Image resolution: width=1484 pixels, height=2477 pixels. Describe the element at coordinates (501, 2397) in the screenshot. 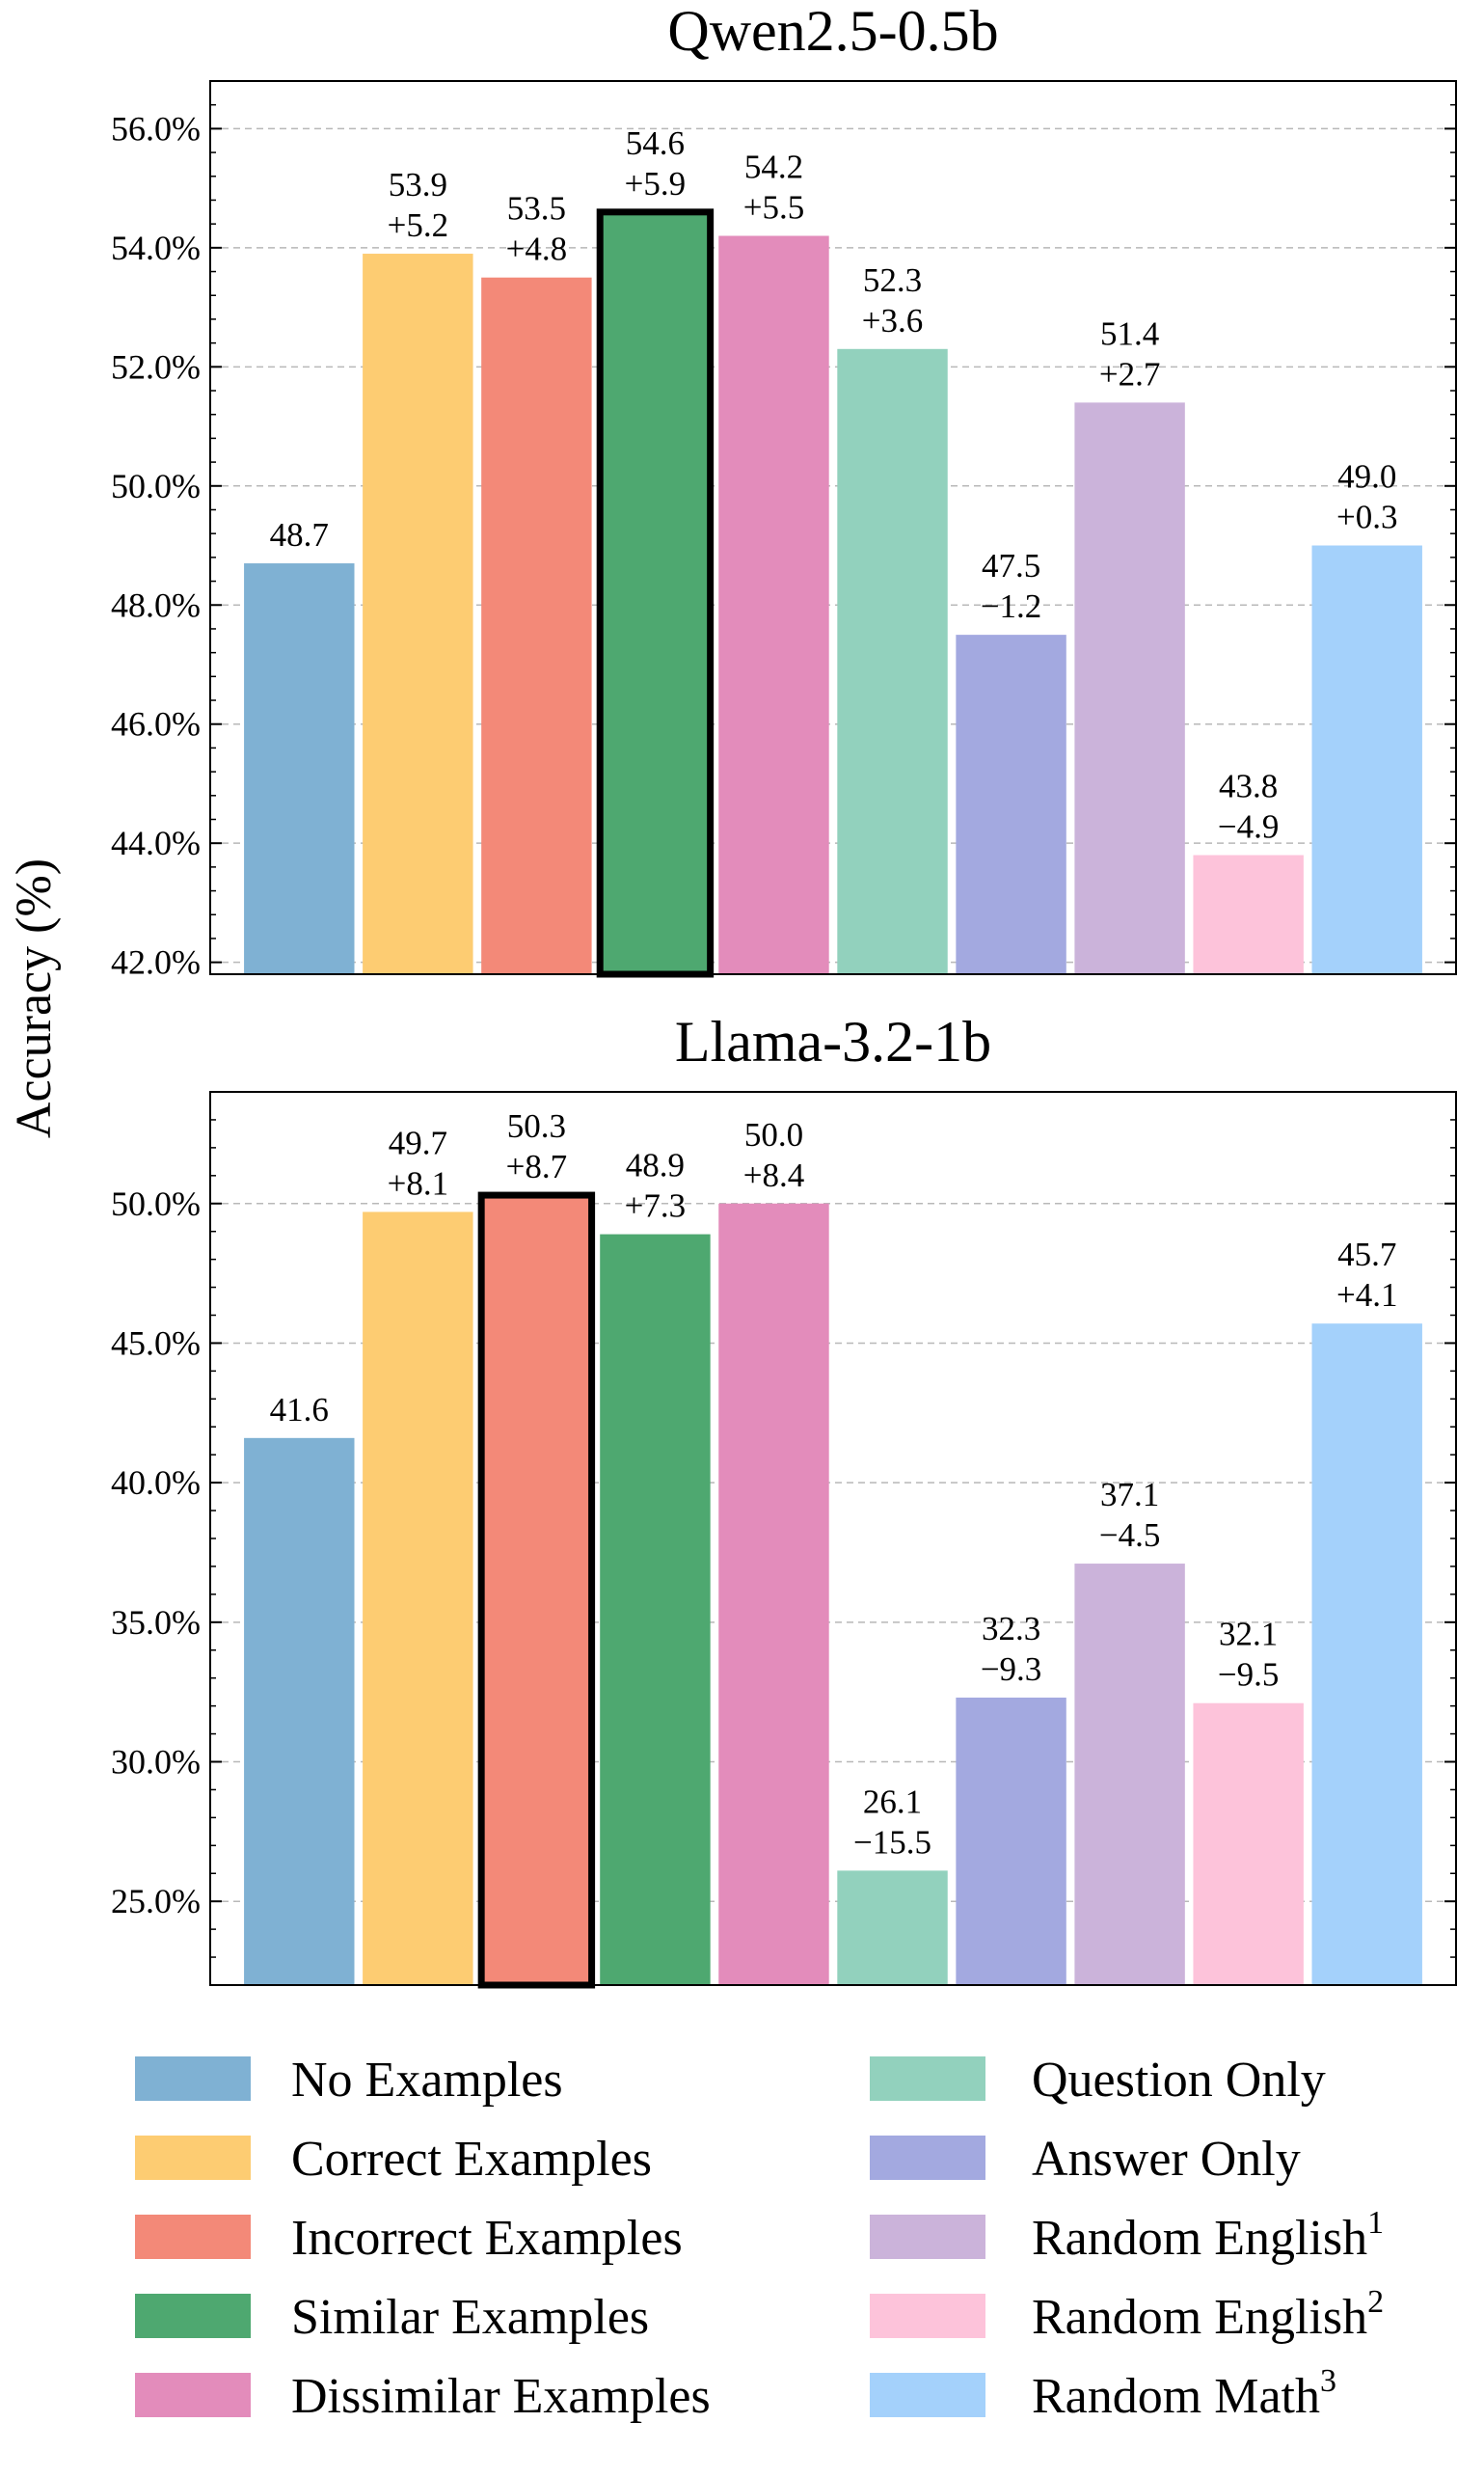

I see `legend-label: Dissimilar Examples` at that location.